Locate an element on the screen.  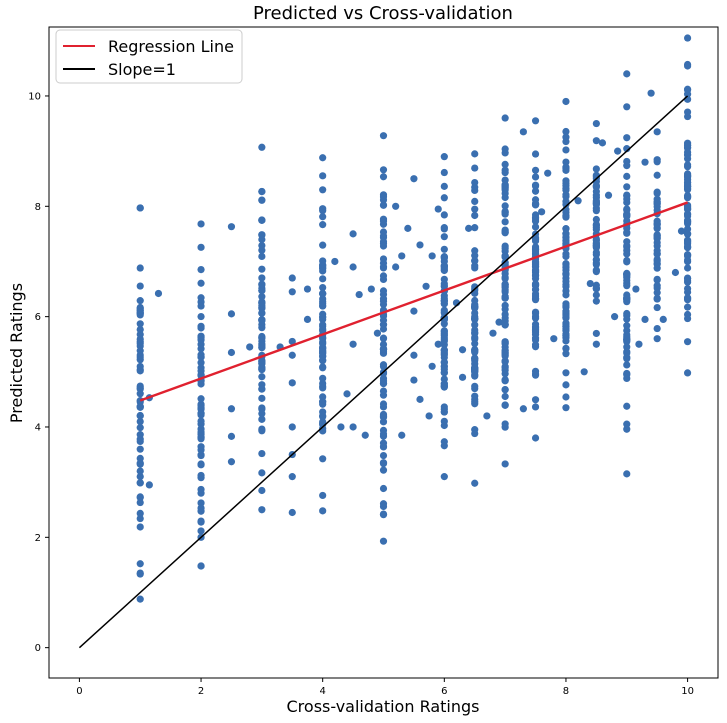
y-tick-label: 8 is located at coordinates (38, 207).